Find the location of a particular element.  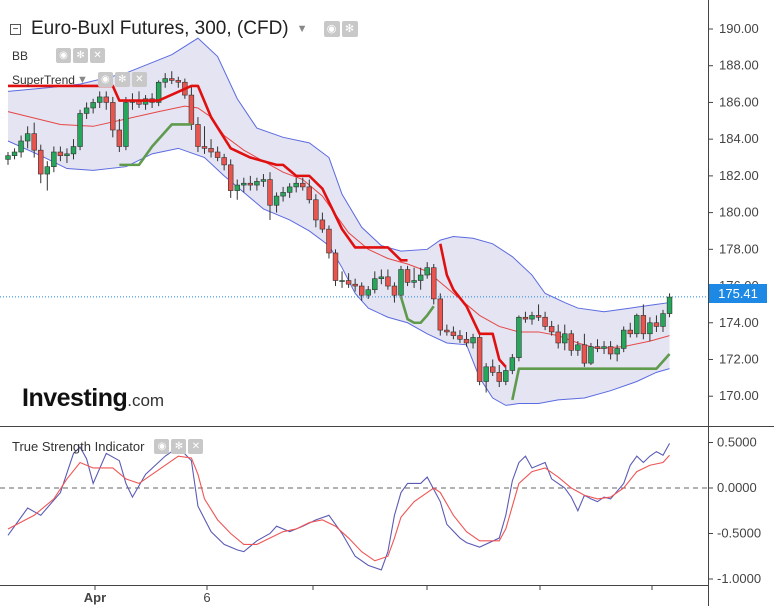

tsi-label: True Strength Indicator is located at coordinates (78, 446).